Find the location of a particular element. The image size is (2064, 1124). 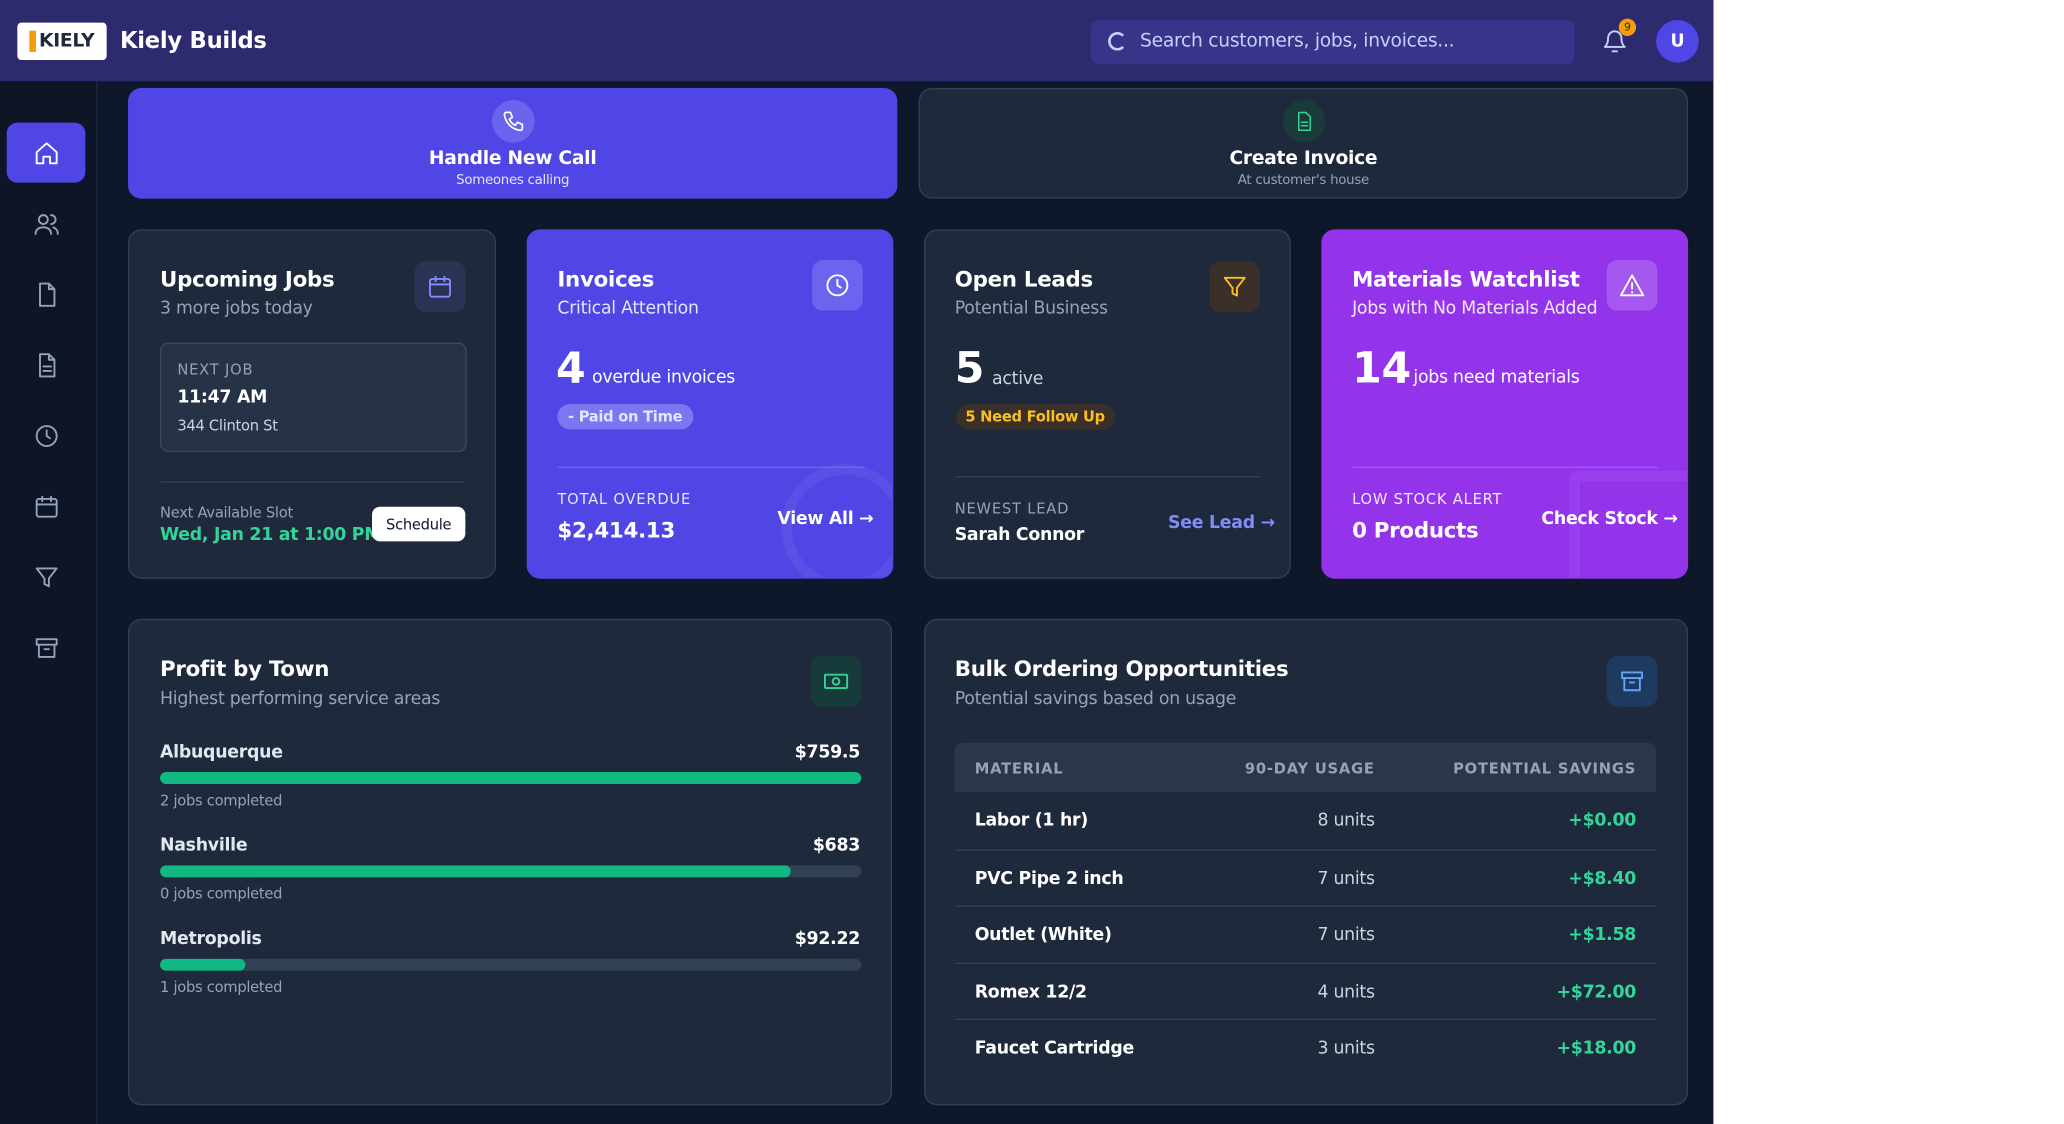

count: 4 is located at coordinates (571, 368).